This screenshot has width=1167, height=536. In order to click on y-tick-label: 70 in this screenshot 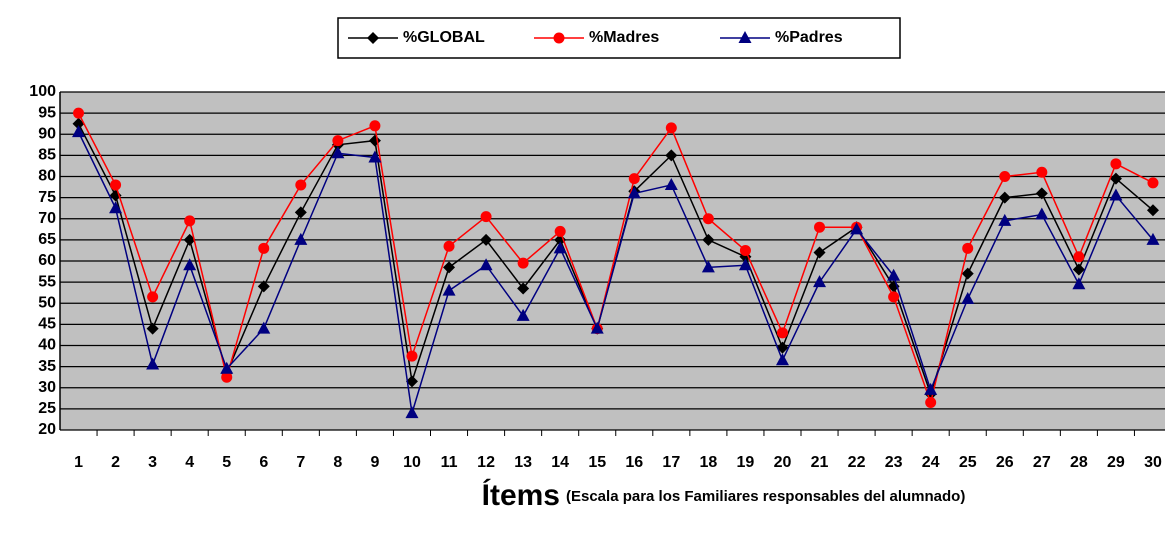, I will do `click(47, 218)`.